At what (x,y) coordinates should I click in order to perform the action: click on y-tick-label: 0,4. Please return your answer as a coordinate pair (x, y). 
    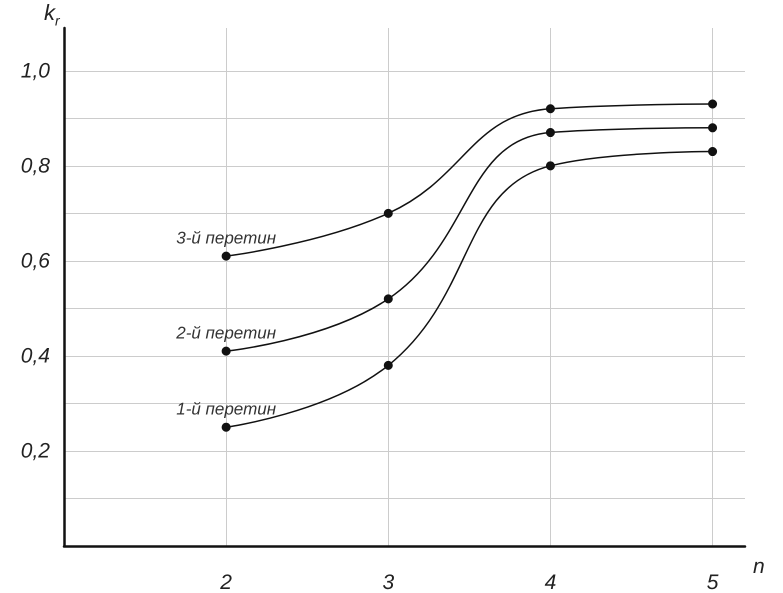
    Looking at the image, I should click on (35, 356).